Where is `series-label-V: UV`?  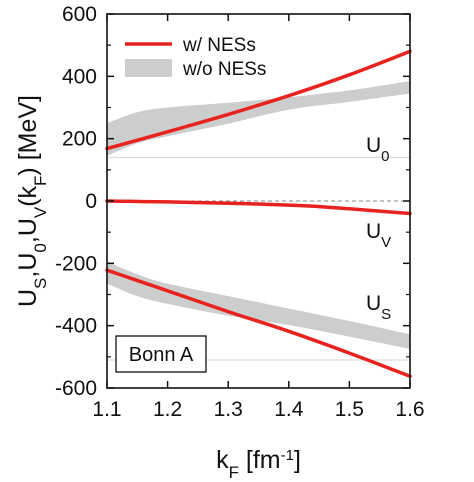 series-label-V: UV is located at coordinates (378, 235).